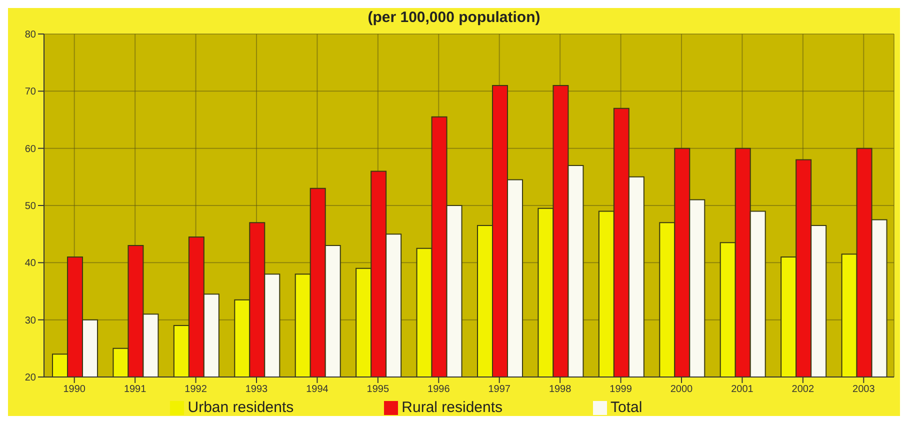  What do you see at coordinates (682, 390) in the screenshot?
I see `x-tick-label: 2000` at bounding box center [682, 390].